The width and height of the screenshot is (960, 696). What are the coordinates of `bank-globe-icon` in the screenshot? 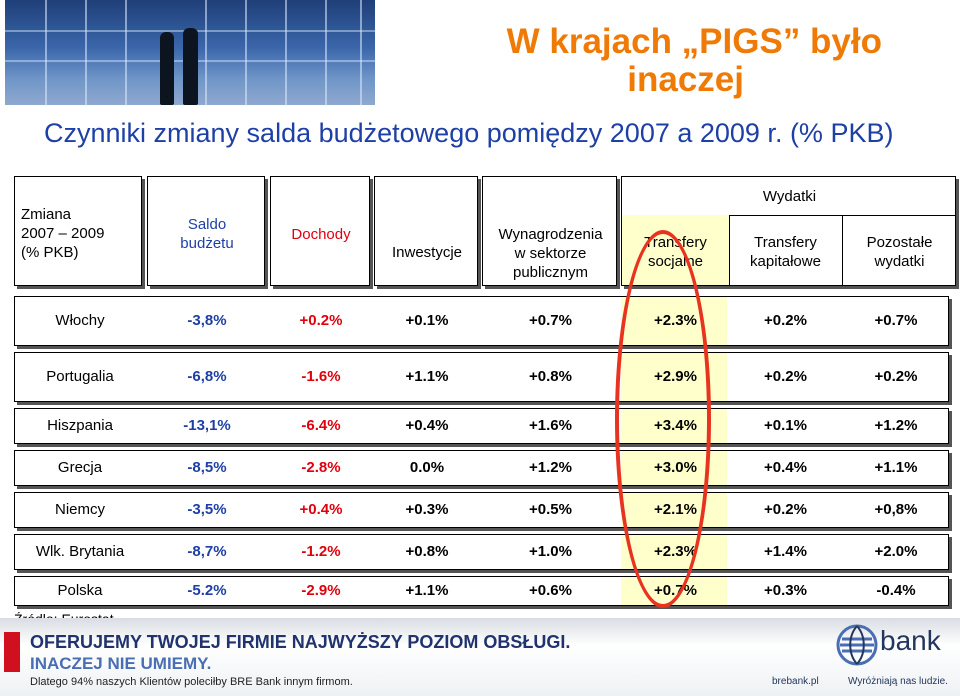 It's located at (857, 645).